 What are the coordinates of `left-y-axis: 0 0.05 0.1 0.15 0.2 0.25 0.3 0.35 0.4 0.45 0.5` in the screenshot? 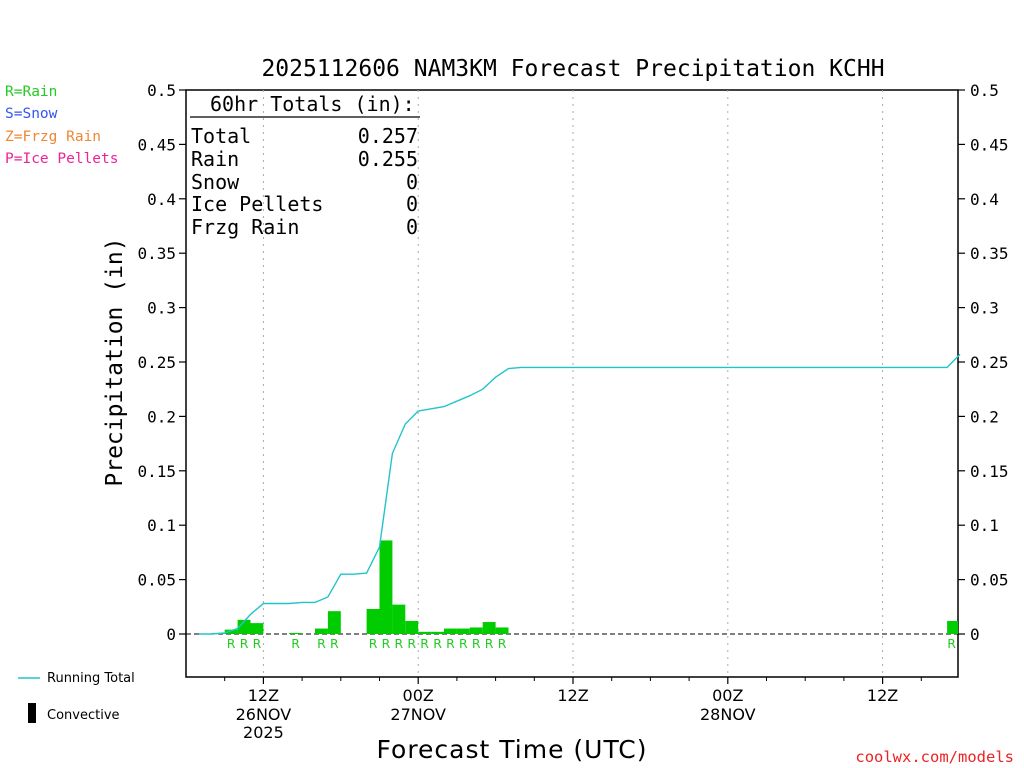 It's located at (161, 362).